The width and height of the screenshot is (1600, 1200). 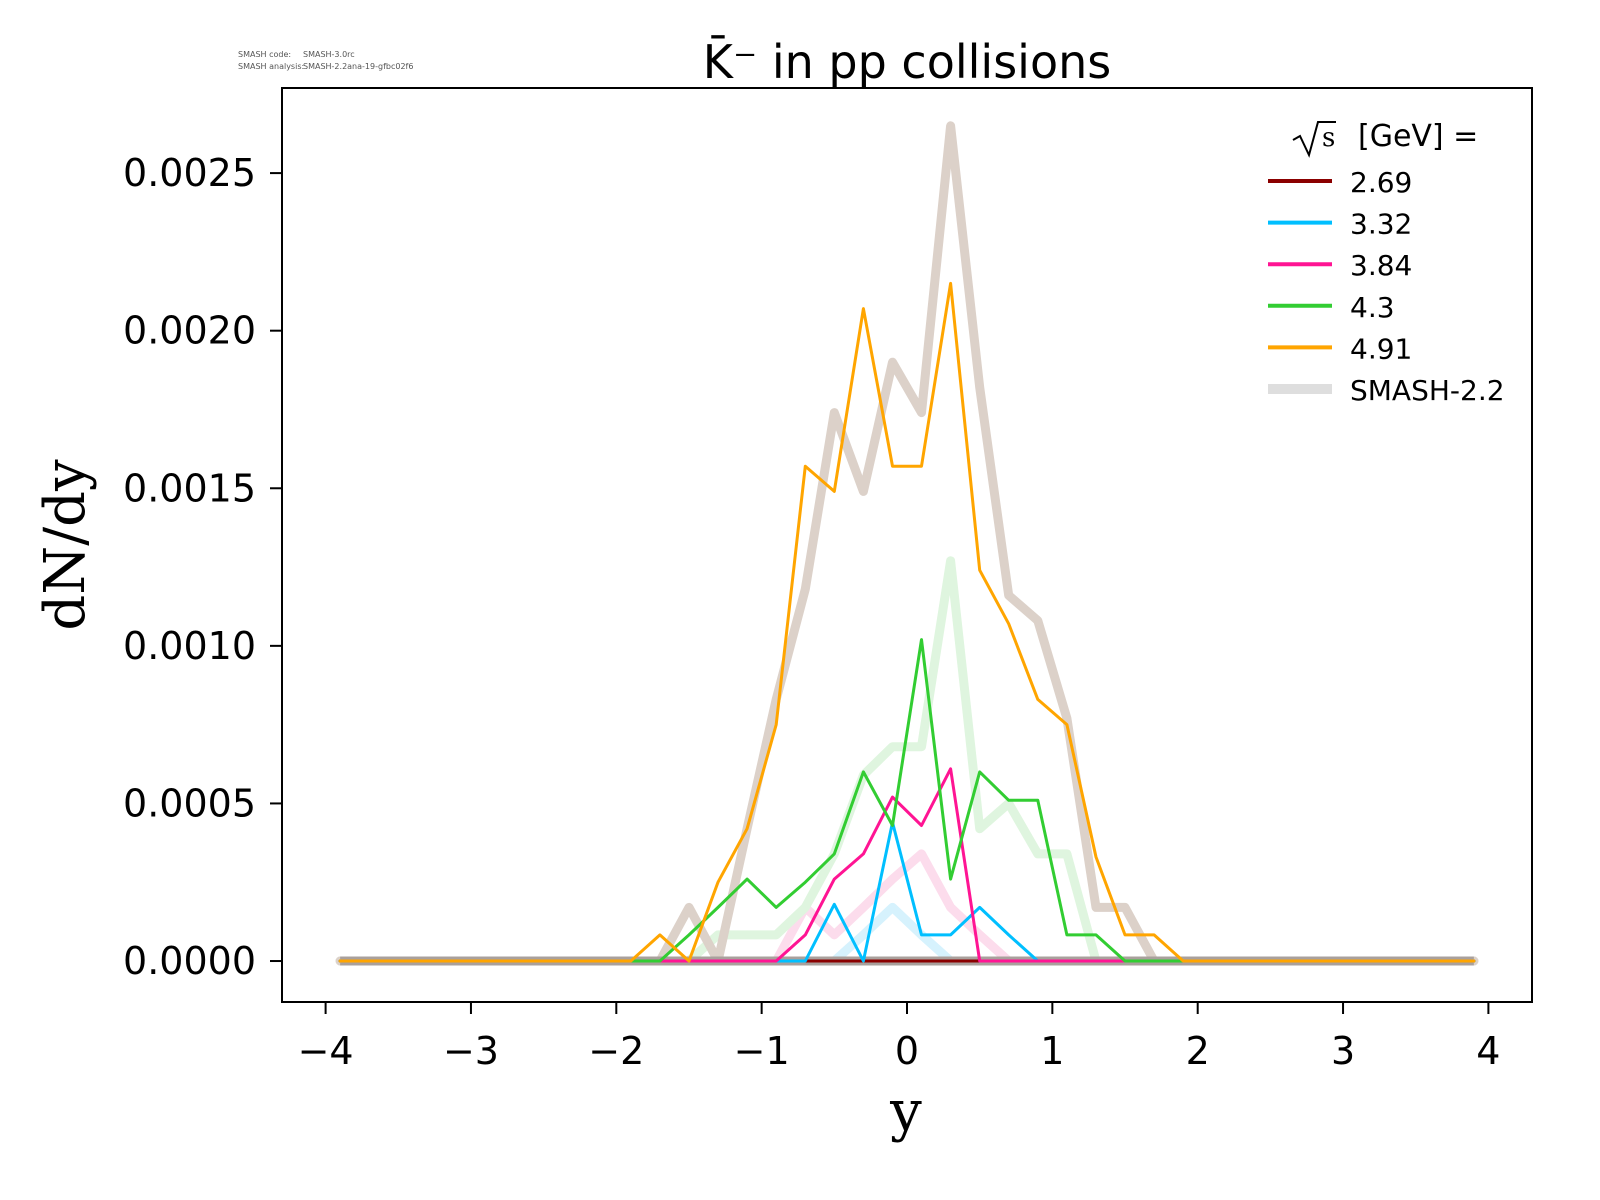 What do you see at coordinates (1427, 390) in the screenshot?
I see `legend-label: SMASH-2.2` at bounding box center [1427, 390].